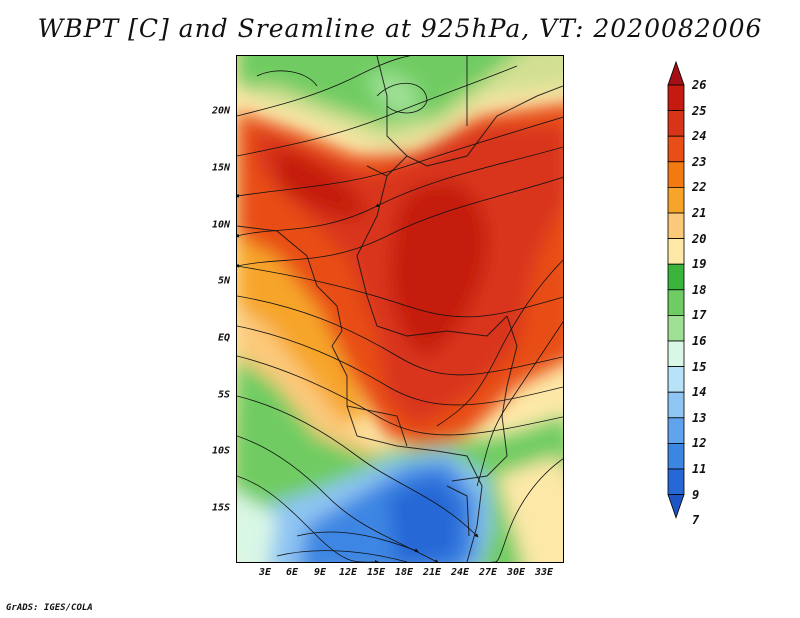  What do you see at coordinates (699, 417) in the screenshot?
I see `colorbar-label: 13` at bounding box center [699, 417].